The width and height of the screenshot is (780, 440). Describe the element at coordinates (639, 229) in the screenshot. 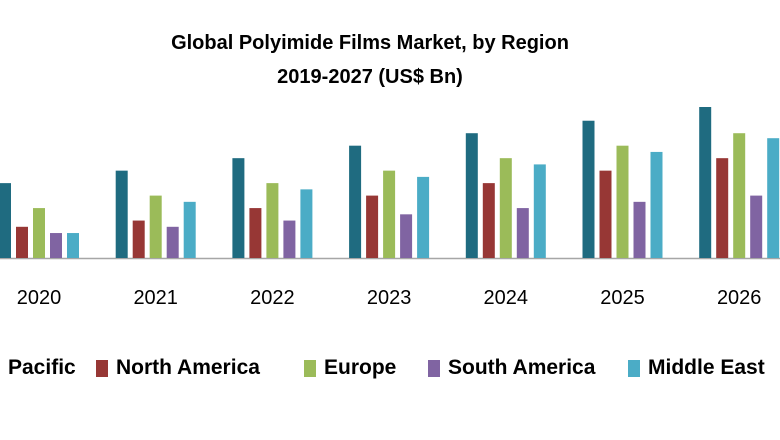

I see `bar-2025-south-america` at that location.